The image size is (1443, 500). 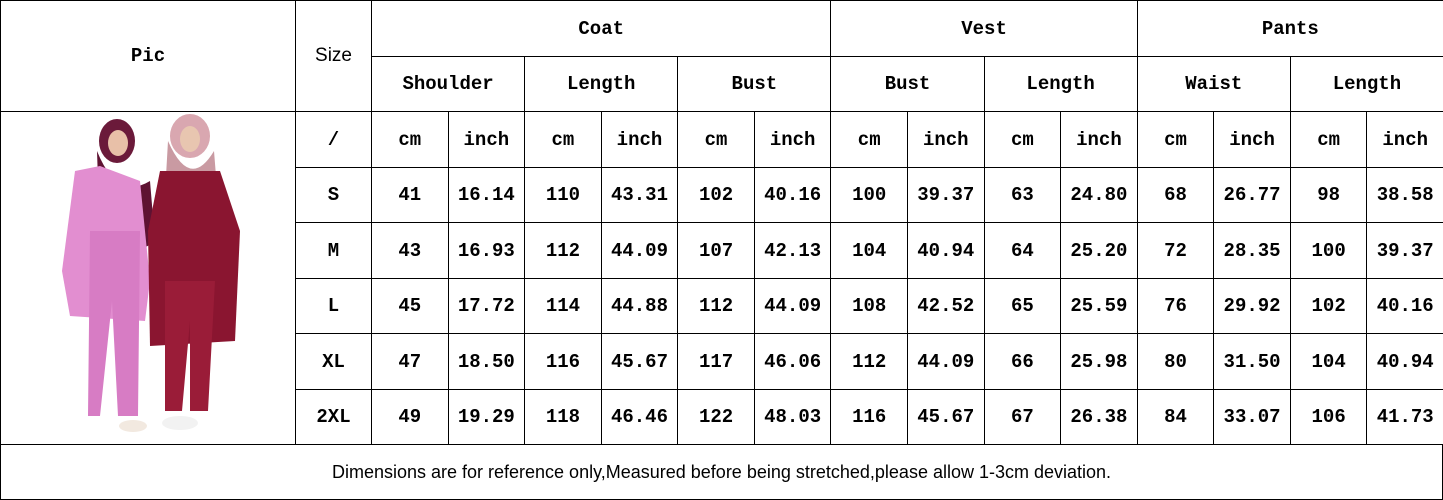 What do you see at coordinates (1099, 417) in the screenshot?
I see `value-cell: 26.38` at bounding box center [1099, 417].